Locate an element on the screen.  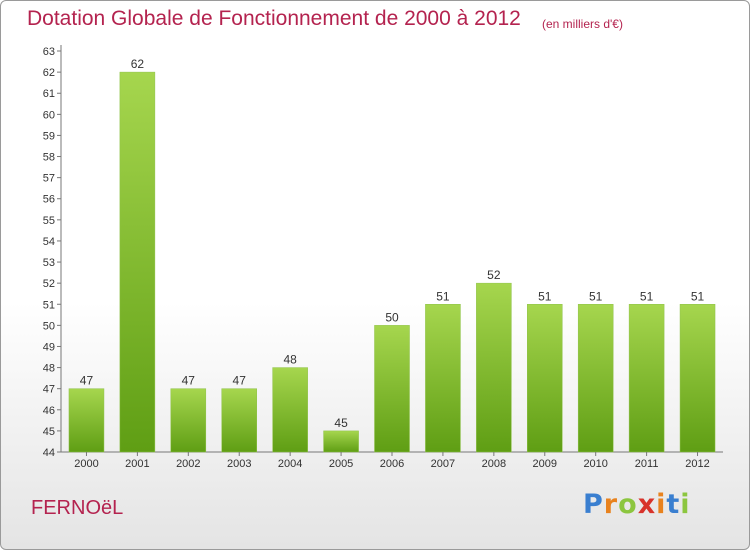
y-tick-label: 51 is located at coordinates (49, 305).